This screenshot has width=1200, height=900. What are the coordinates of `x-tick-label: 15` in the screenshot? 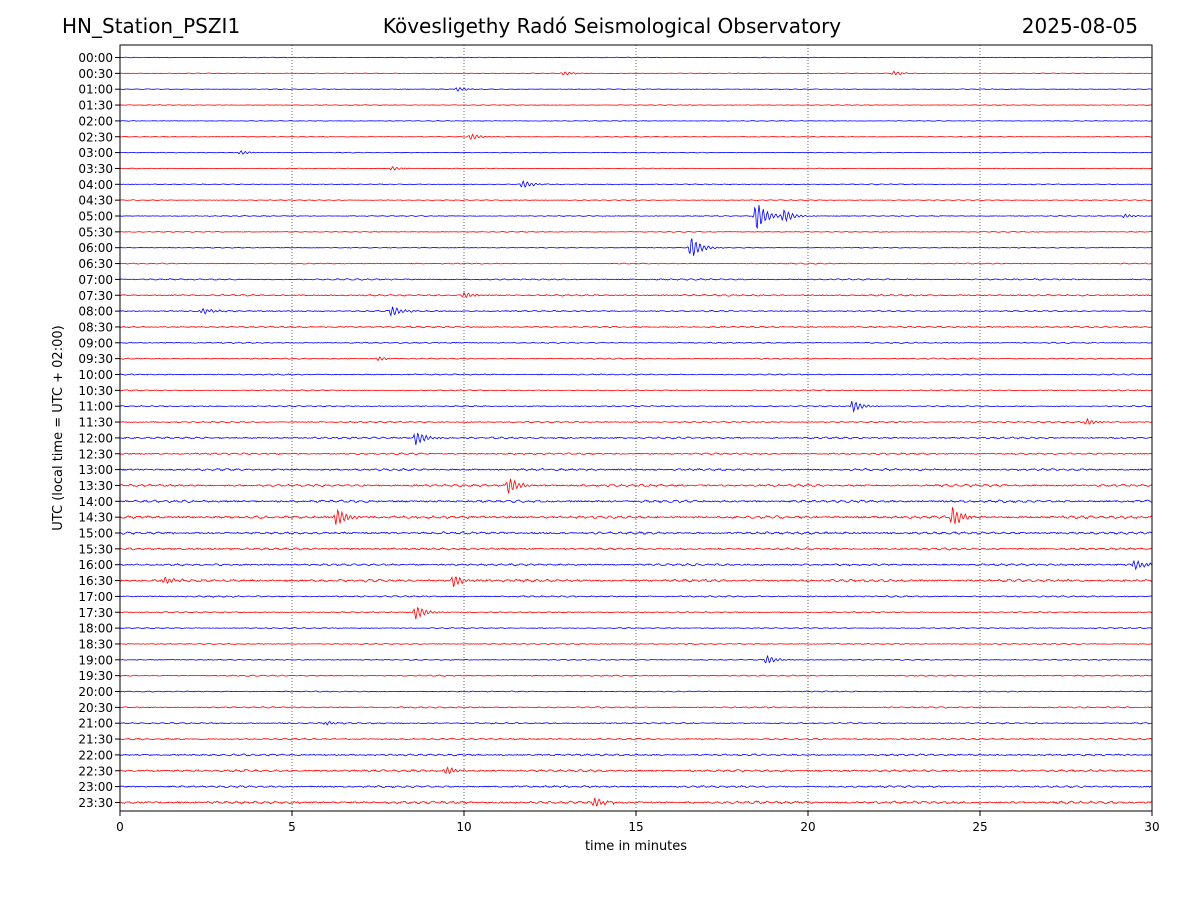 It's located at (635, 827).